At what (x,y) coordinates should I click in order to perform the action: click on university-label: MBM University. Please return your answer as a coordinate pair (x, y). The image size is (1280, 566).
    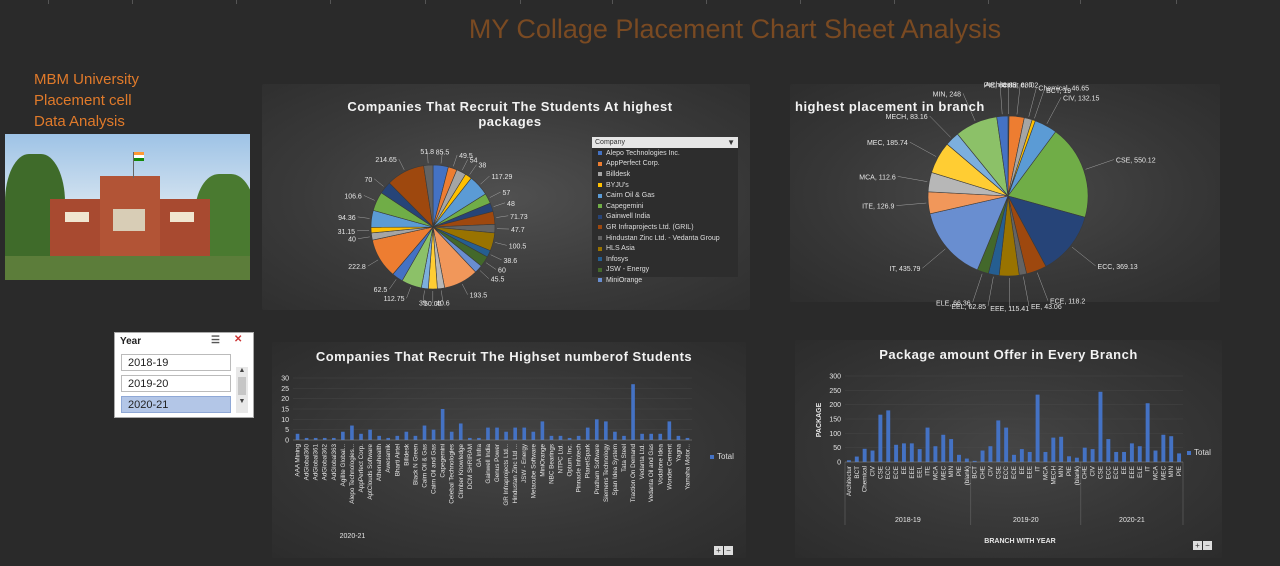
    Looking at the image, I should click on (87, 79).